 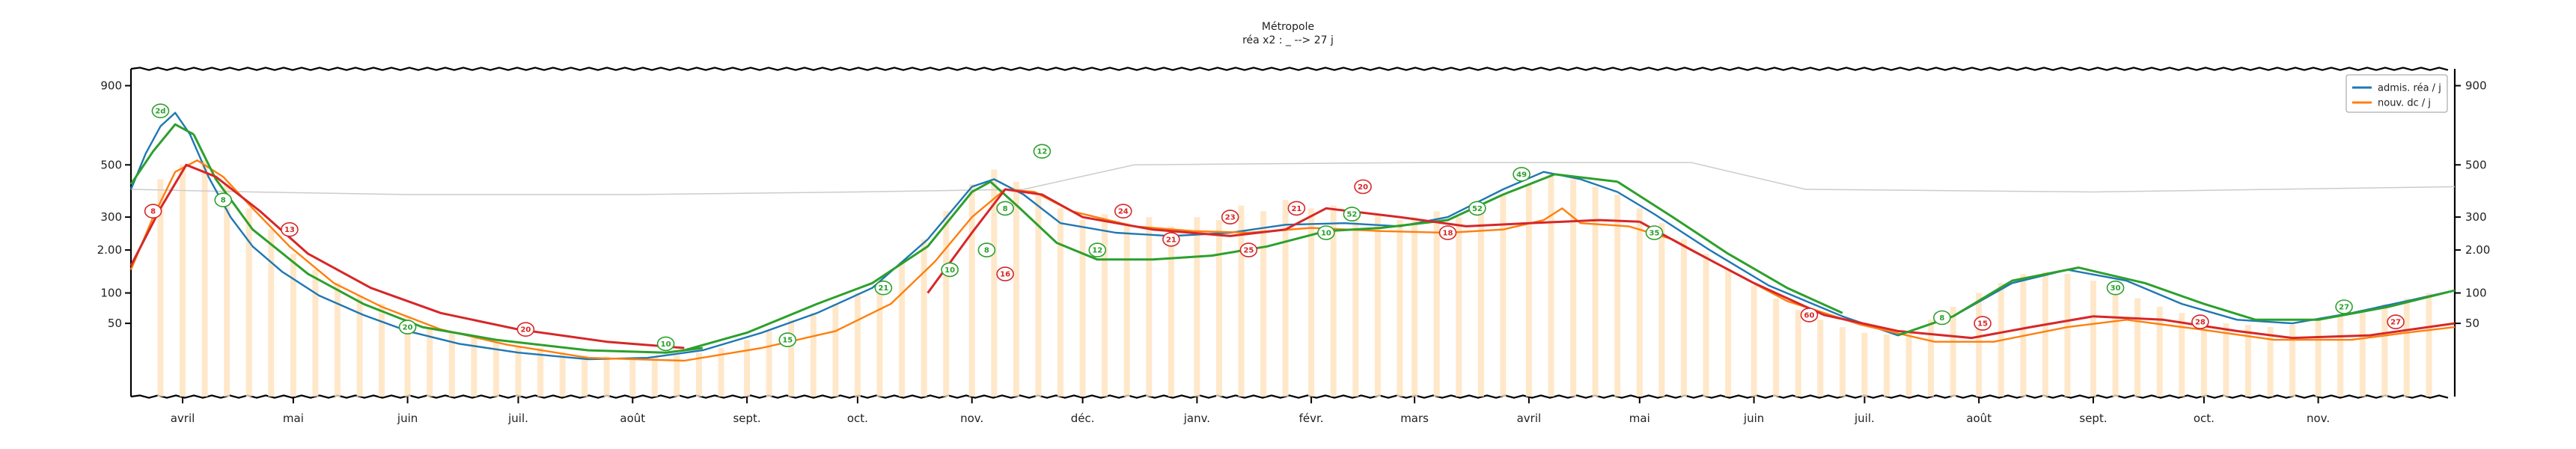 I want to click on annotation-marker: 24, so click(x=1123, y=211).